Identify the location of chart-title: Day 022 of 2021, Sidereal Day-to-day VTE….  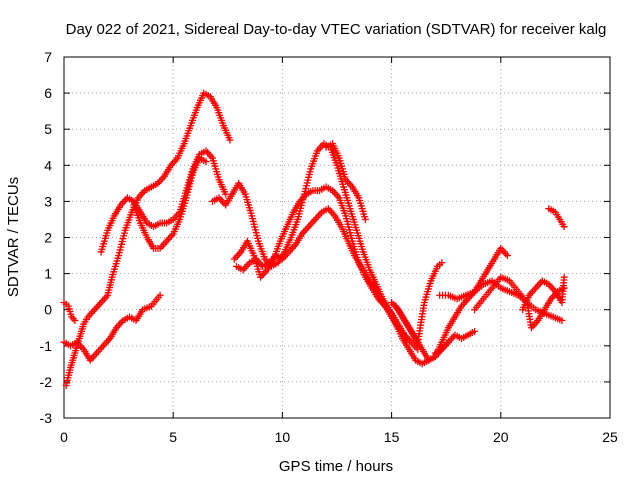
(336, 29).